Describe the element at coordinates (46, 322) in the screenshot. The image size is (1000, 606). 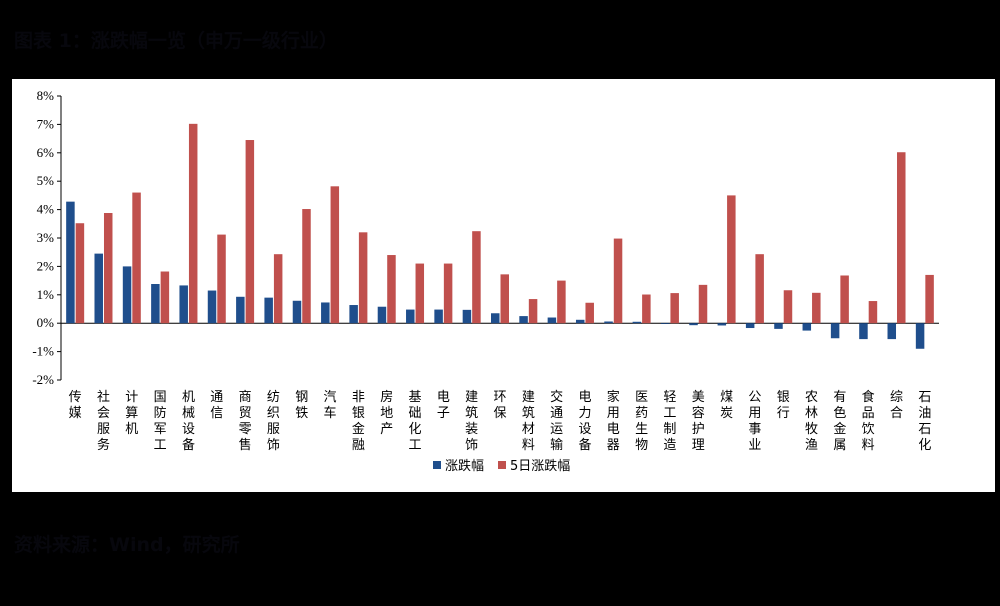
I see `y-tick-label: 0%` at that location.